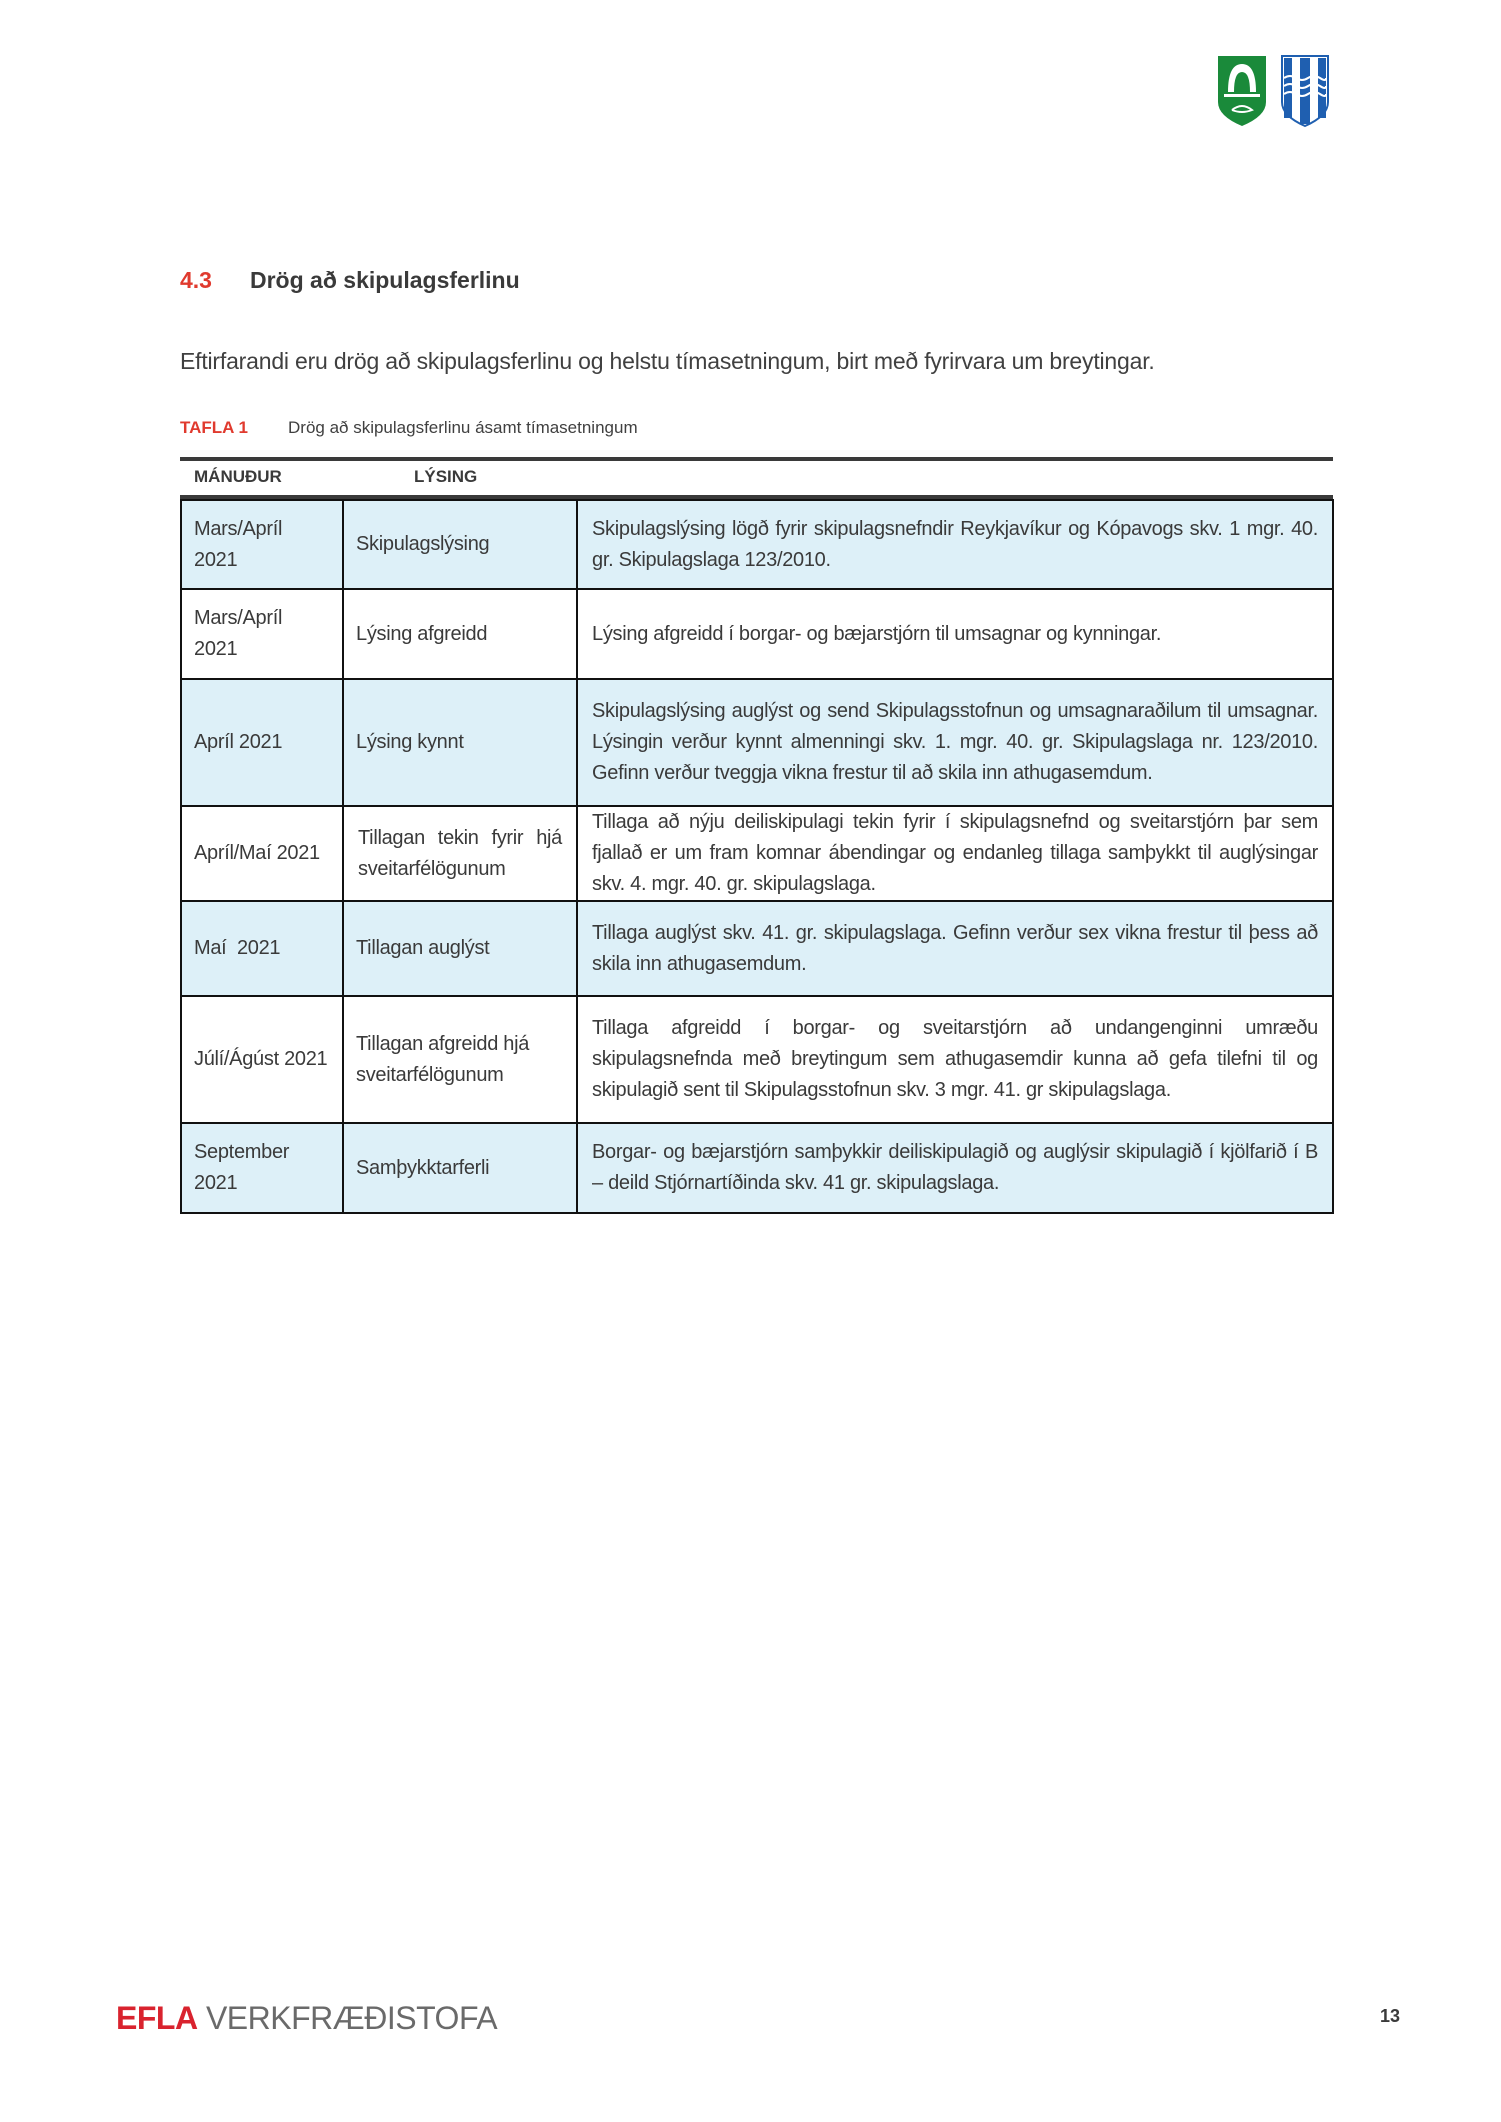  Describe the element at coordinates (460, 1059) in the screenshot. I see `step-cell: Tillagan afgreidd hjá sveitarfélögunum` at that location.